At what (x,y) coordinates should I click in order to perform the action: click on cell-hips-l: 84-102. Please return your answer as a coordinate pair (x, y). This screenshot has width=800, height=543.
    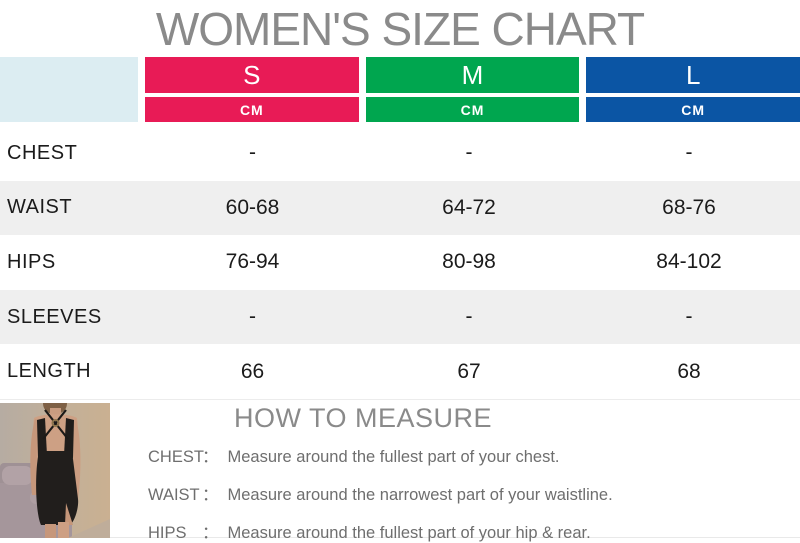
    Looking at the image, I should click on (689, 262).